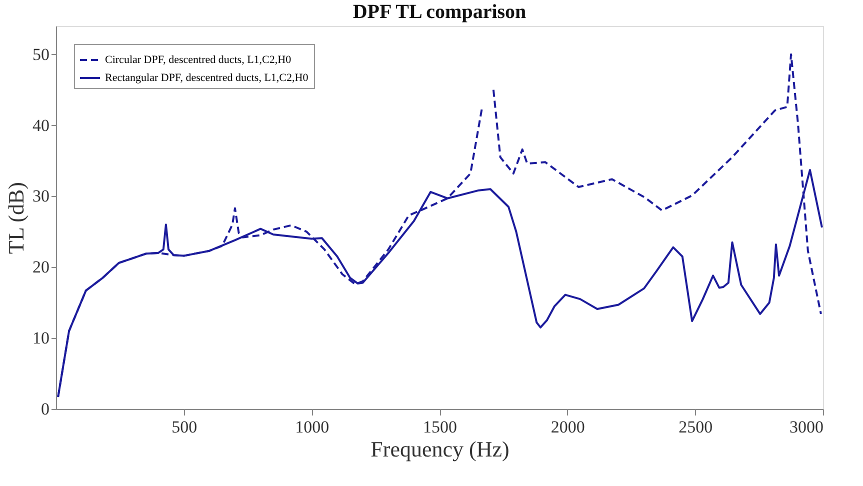 The height and width of the screenshot is (486, 863). I want to click on y-tick-label: 20, so click(41, 267).